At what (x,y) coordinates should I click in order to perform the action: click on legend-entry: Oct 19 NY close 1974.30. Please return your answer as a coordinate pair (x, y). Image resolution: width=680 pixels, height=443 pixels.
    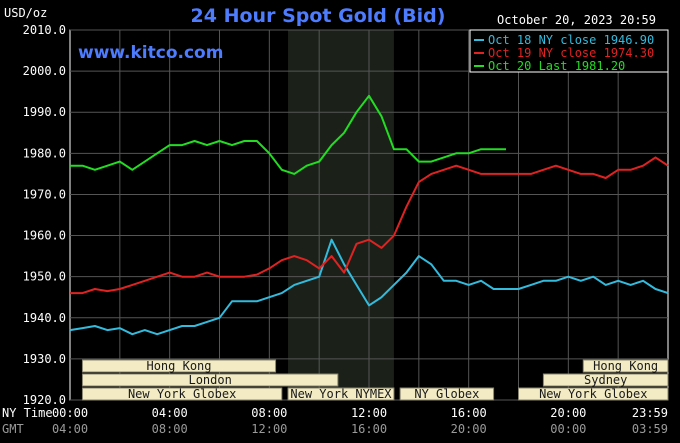
    Looking at the image, I should click on (571, 53).